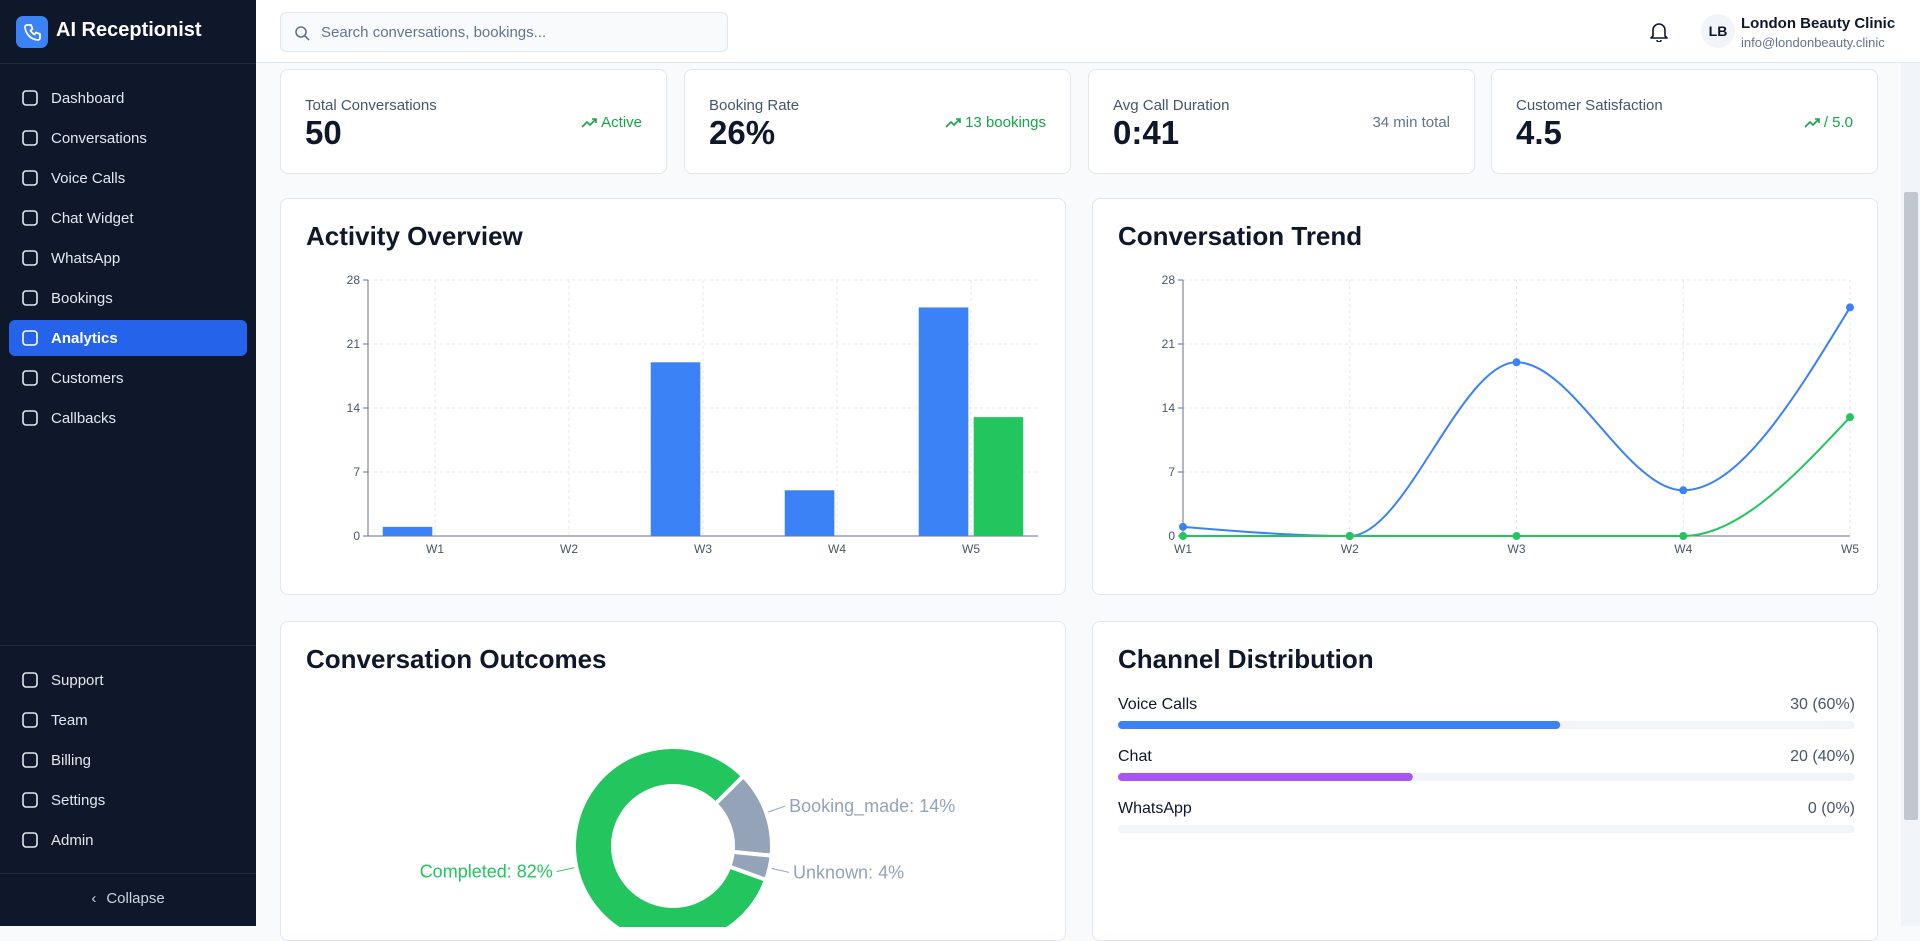 The height and width of the screenshot is (941, 1920). What do you see at coordinates (1718, 31) in the screenshot?
I see `avatar: LB` at bounding box center [1718, 31].